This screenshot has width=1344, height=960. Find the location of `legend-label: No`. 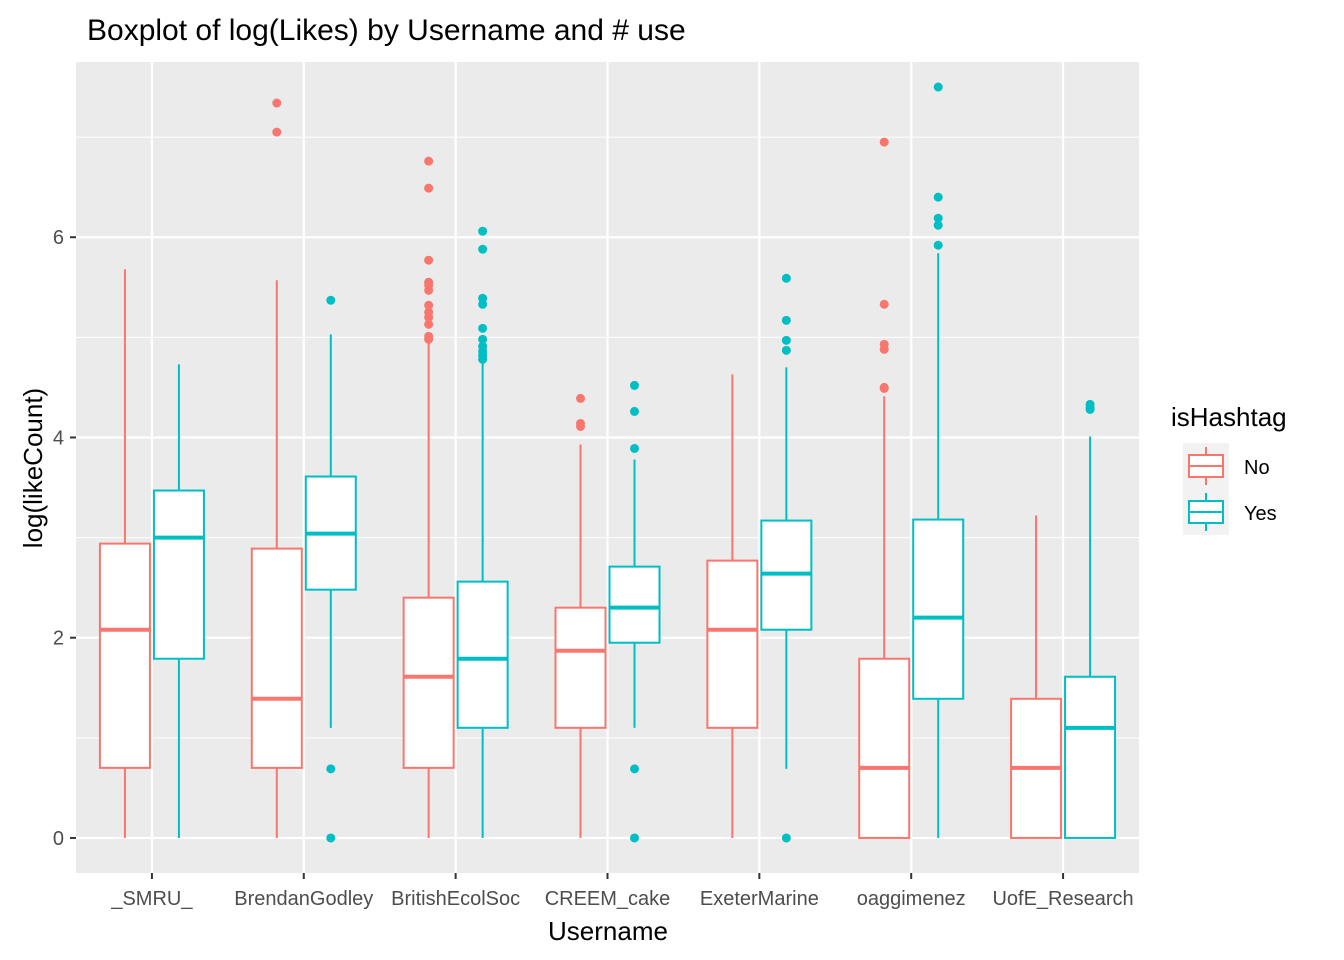

legend-label: No is located at coordinates (1257, 468).